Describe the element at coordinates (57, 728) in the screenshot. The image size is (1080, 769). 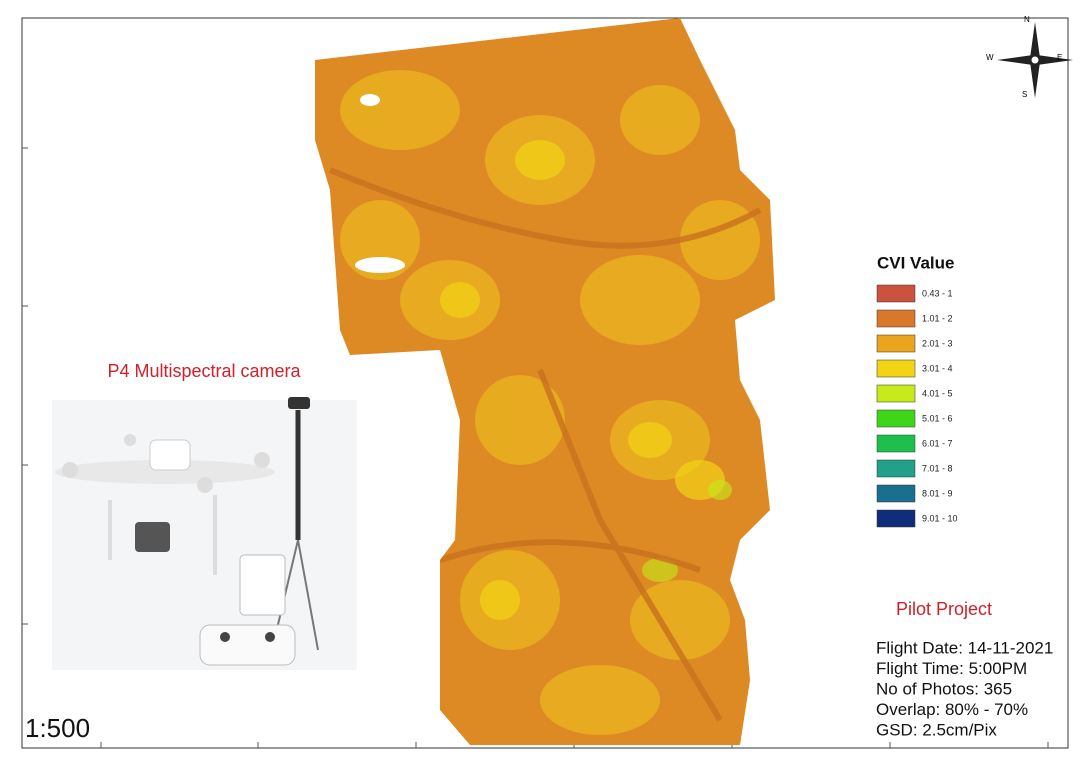
I see `scale-text: 1:500` at that location.